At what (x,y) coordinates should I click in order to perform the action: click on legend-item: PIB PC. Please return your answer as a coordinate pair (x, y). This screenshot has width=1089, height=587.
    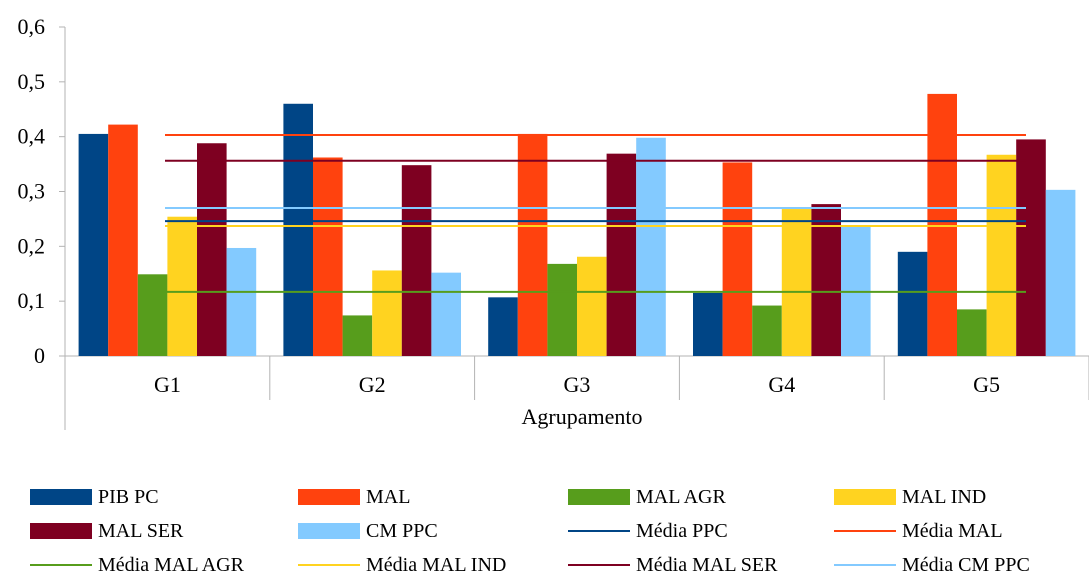
    Looking at the image, I should click on (94, 497).